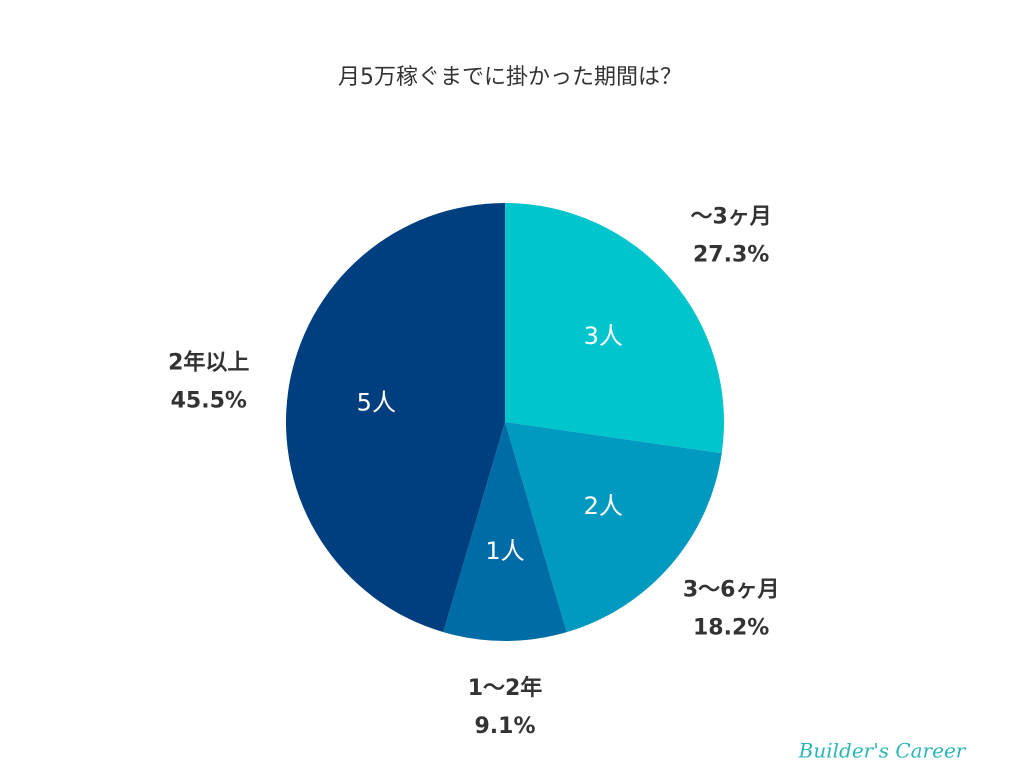  Describe the element at coordinates (209, 400) in the screenshot. I see `value-label: 45.5%` at that location.